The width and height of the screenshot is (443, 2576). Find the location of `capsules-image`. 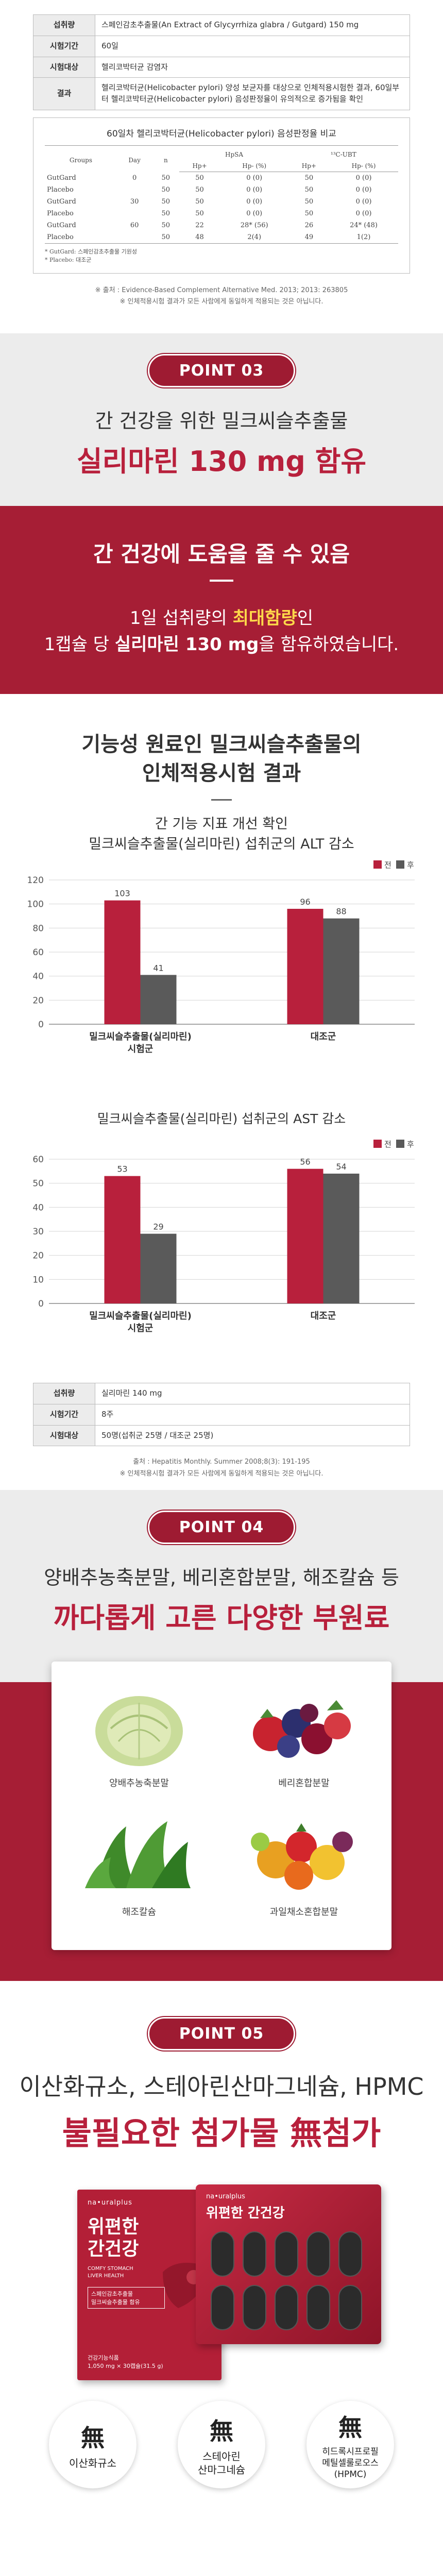

capsules-image is located at coordinates (286, 2280).